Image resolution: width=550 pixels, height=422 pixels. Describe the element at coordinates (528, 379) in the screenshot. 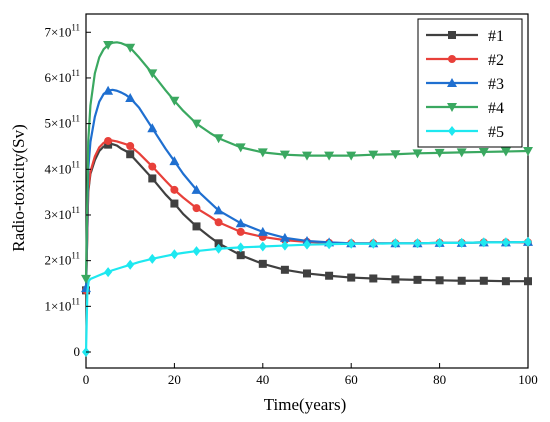

I see `x-tick-label: 100` at that location.